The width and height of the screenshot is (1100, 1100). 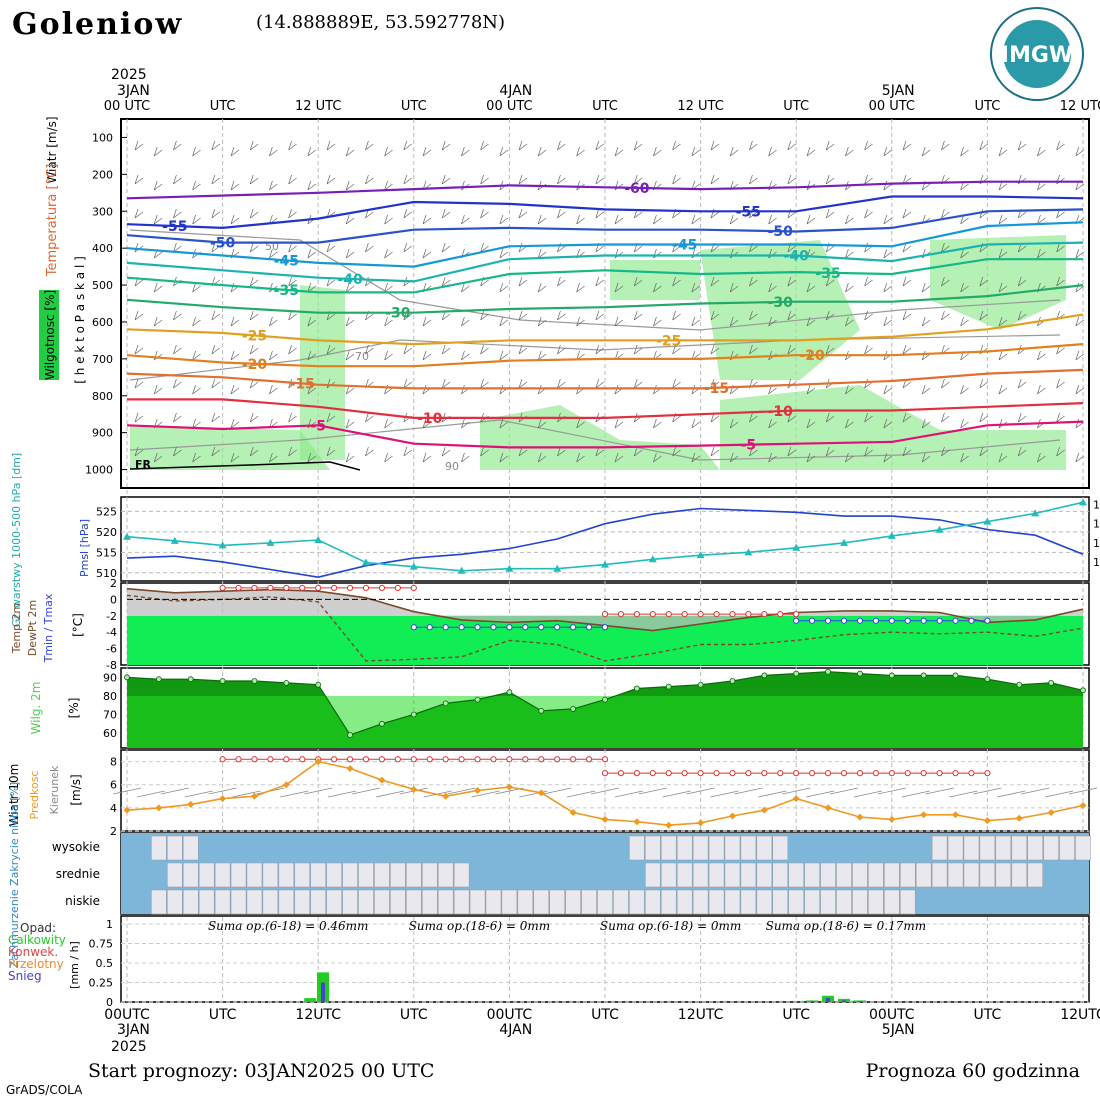 What do you see at coordinates (595, 280) in the screenshot?
I see `rh-contour` at bounding box center [595, 280].